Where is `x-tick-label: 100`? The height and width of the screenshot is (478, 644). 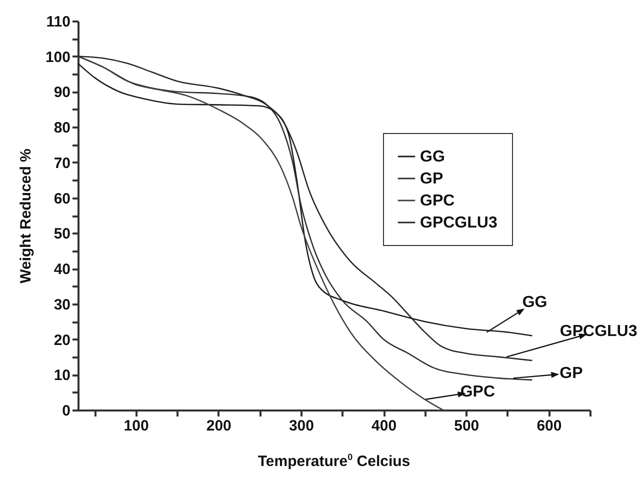 x-tick-label: 100 is located at coordinates (136, 426).